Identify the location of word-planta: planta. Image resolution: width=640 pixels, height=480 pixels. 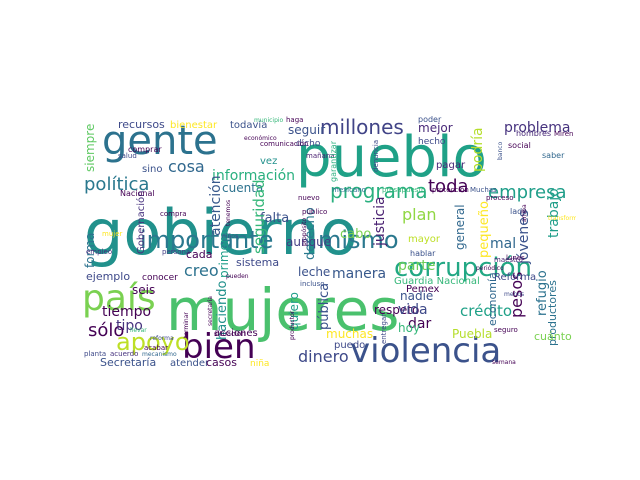
(95, 354).